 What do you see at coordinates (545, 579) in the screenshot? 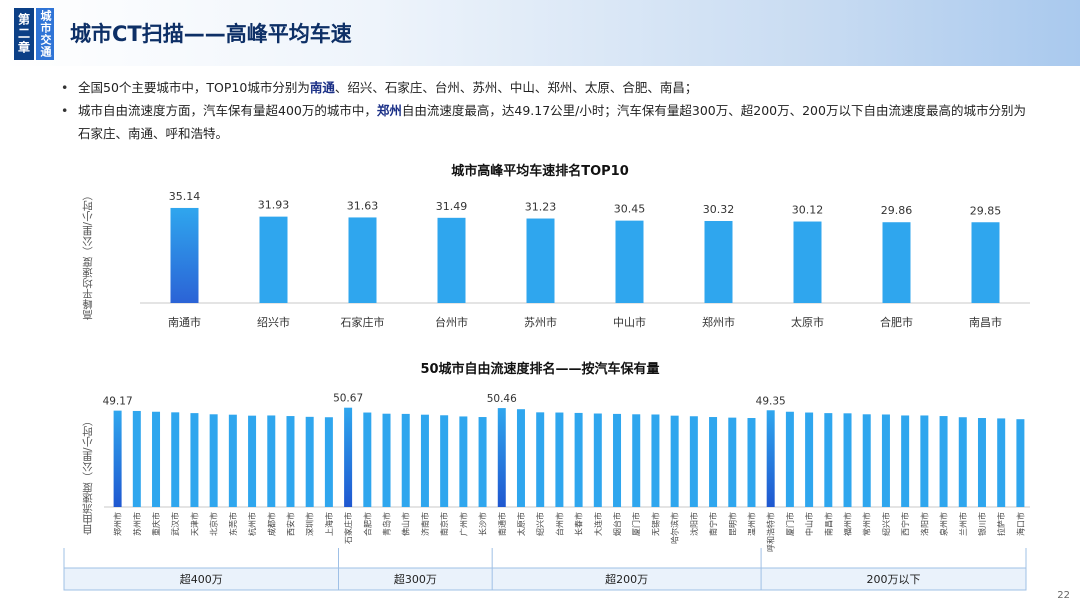
I see `group-band` at bounding box center [545, 579].